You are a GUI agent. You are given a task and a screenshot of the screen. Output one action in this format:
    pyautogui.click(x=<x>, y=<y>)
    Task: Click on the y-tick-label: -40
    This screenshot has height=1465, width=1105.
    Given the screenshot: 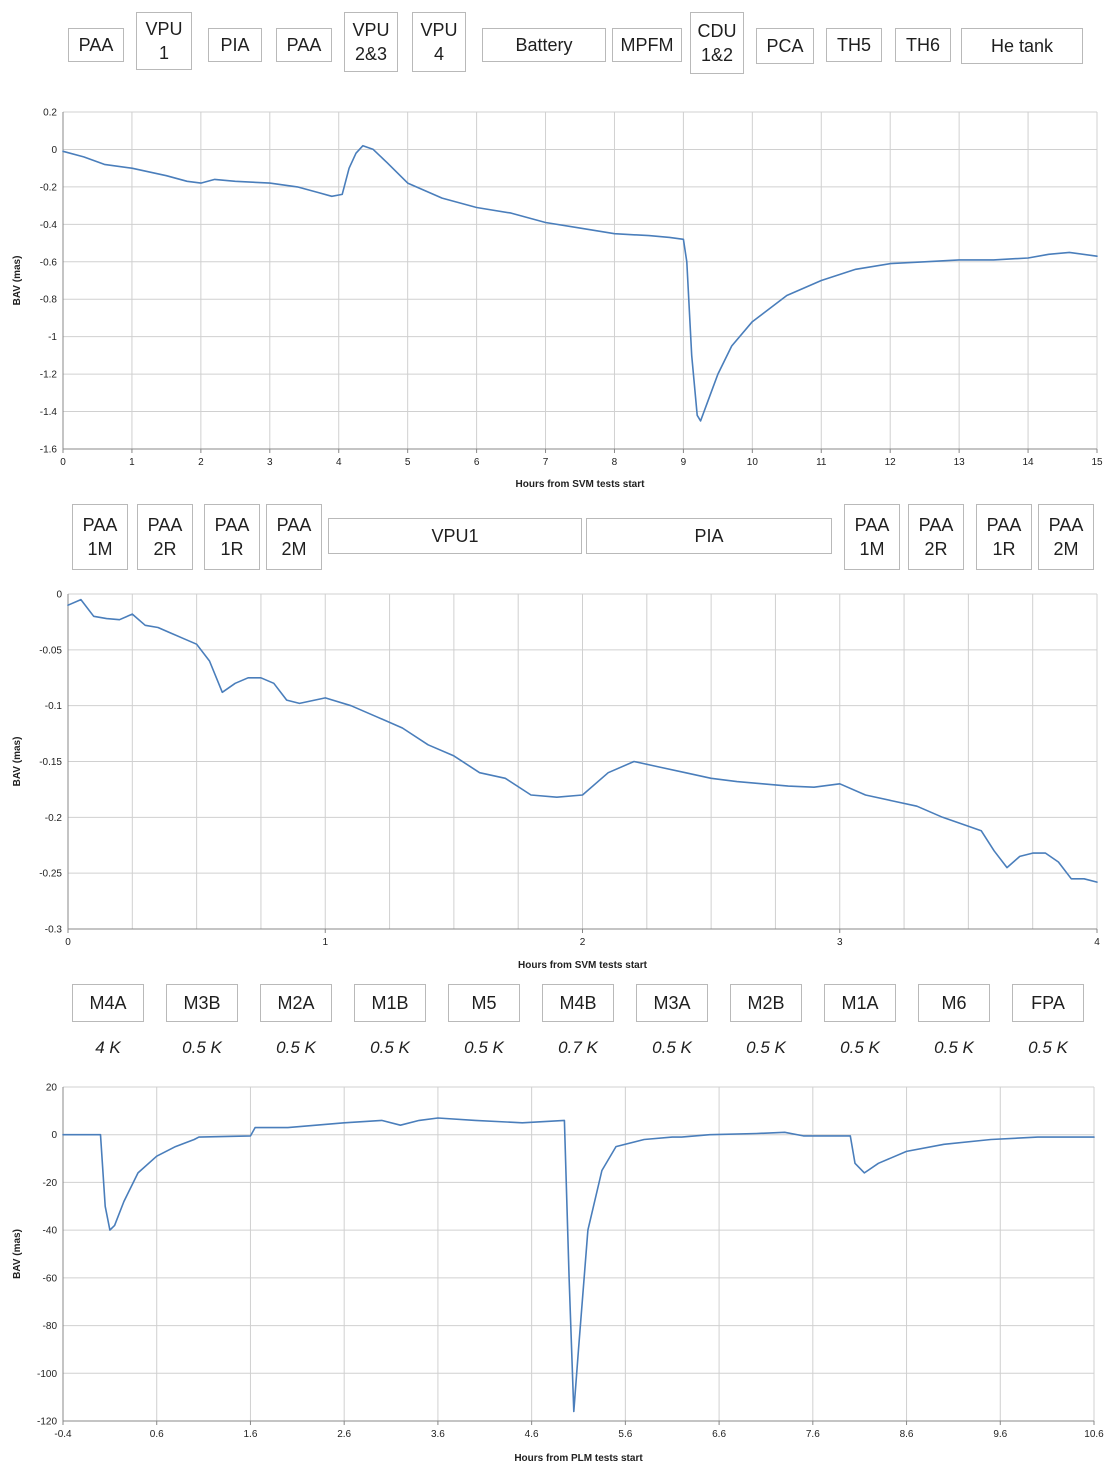 What is the action you would take?
    pyautogui.click(x=50, y=1231)
    